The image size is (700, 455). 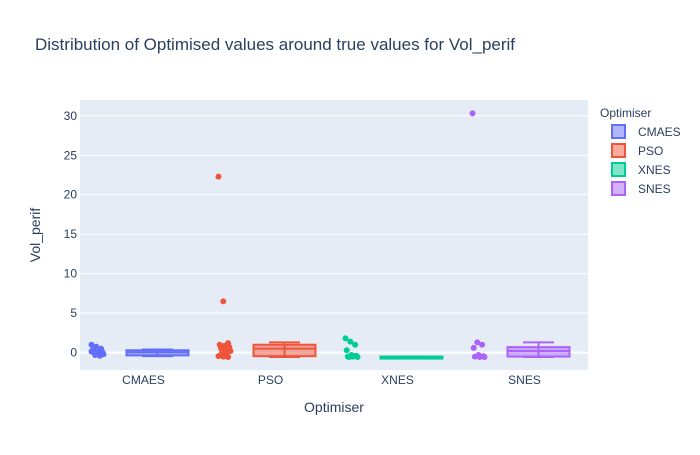 I want to click on legend: Optimiser CMAES PSO XNES SNES, so click(x=640, y=151).